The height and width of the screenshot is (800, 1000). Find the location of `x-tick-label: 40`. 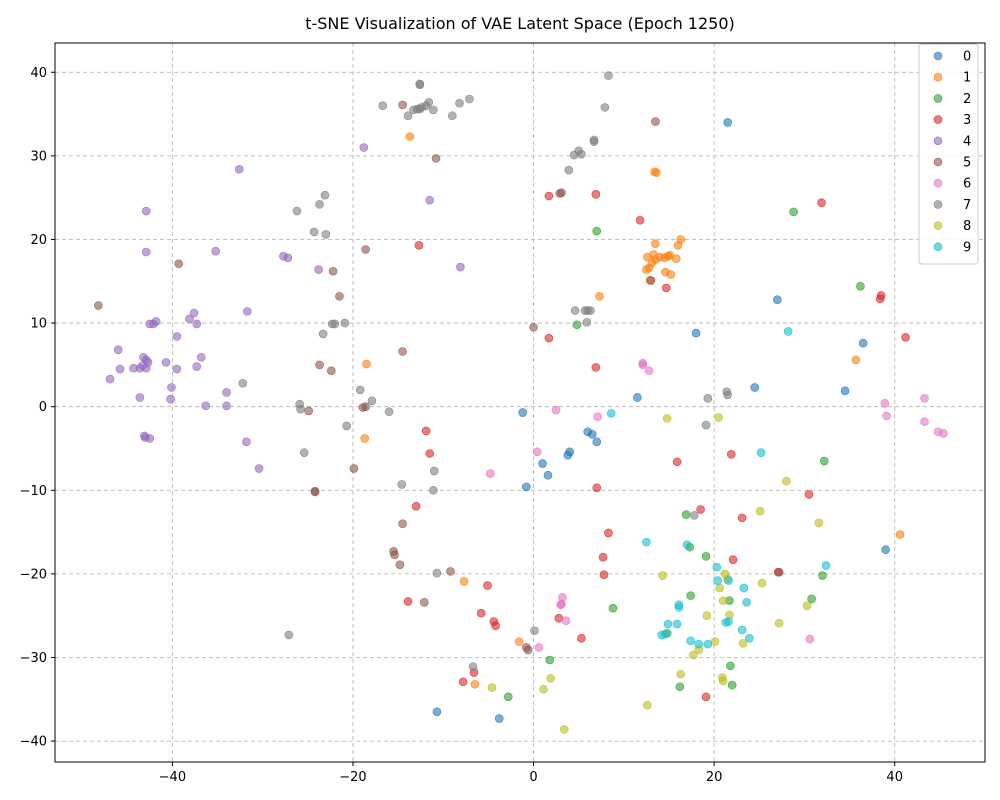

x-tick-label: 40 is located at coordinates (894, 777).